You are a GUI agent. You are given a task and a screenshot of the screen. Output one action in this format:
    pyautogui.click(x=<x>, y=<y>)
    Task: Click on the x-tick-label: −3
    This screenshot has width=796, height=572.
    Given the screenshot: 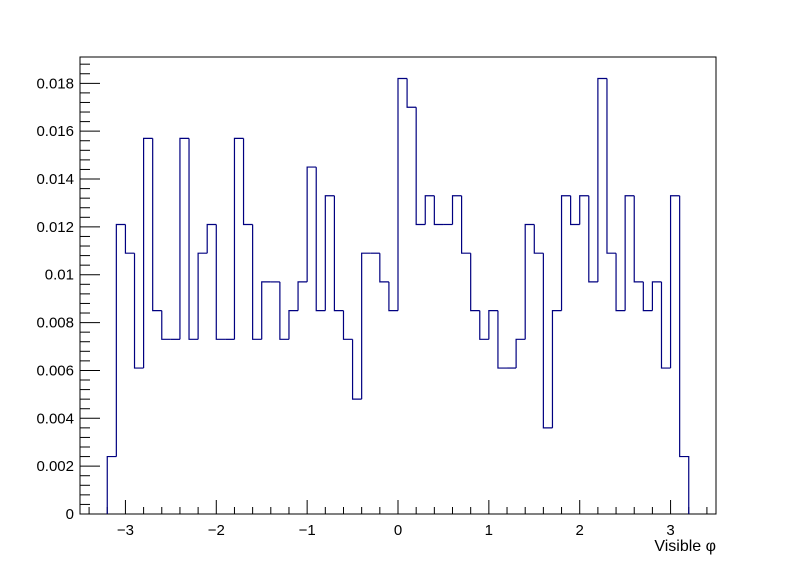 What is the action you would take?
    pyautogui.click(x=125, y=530)
    